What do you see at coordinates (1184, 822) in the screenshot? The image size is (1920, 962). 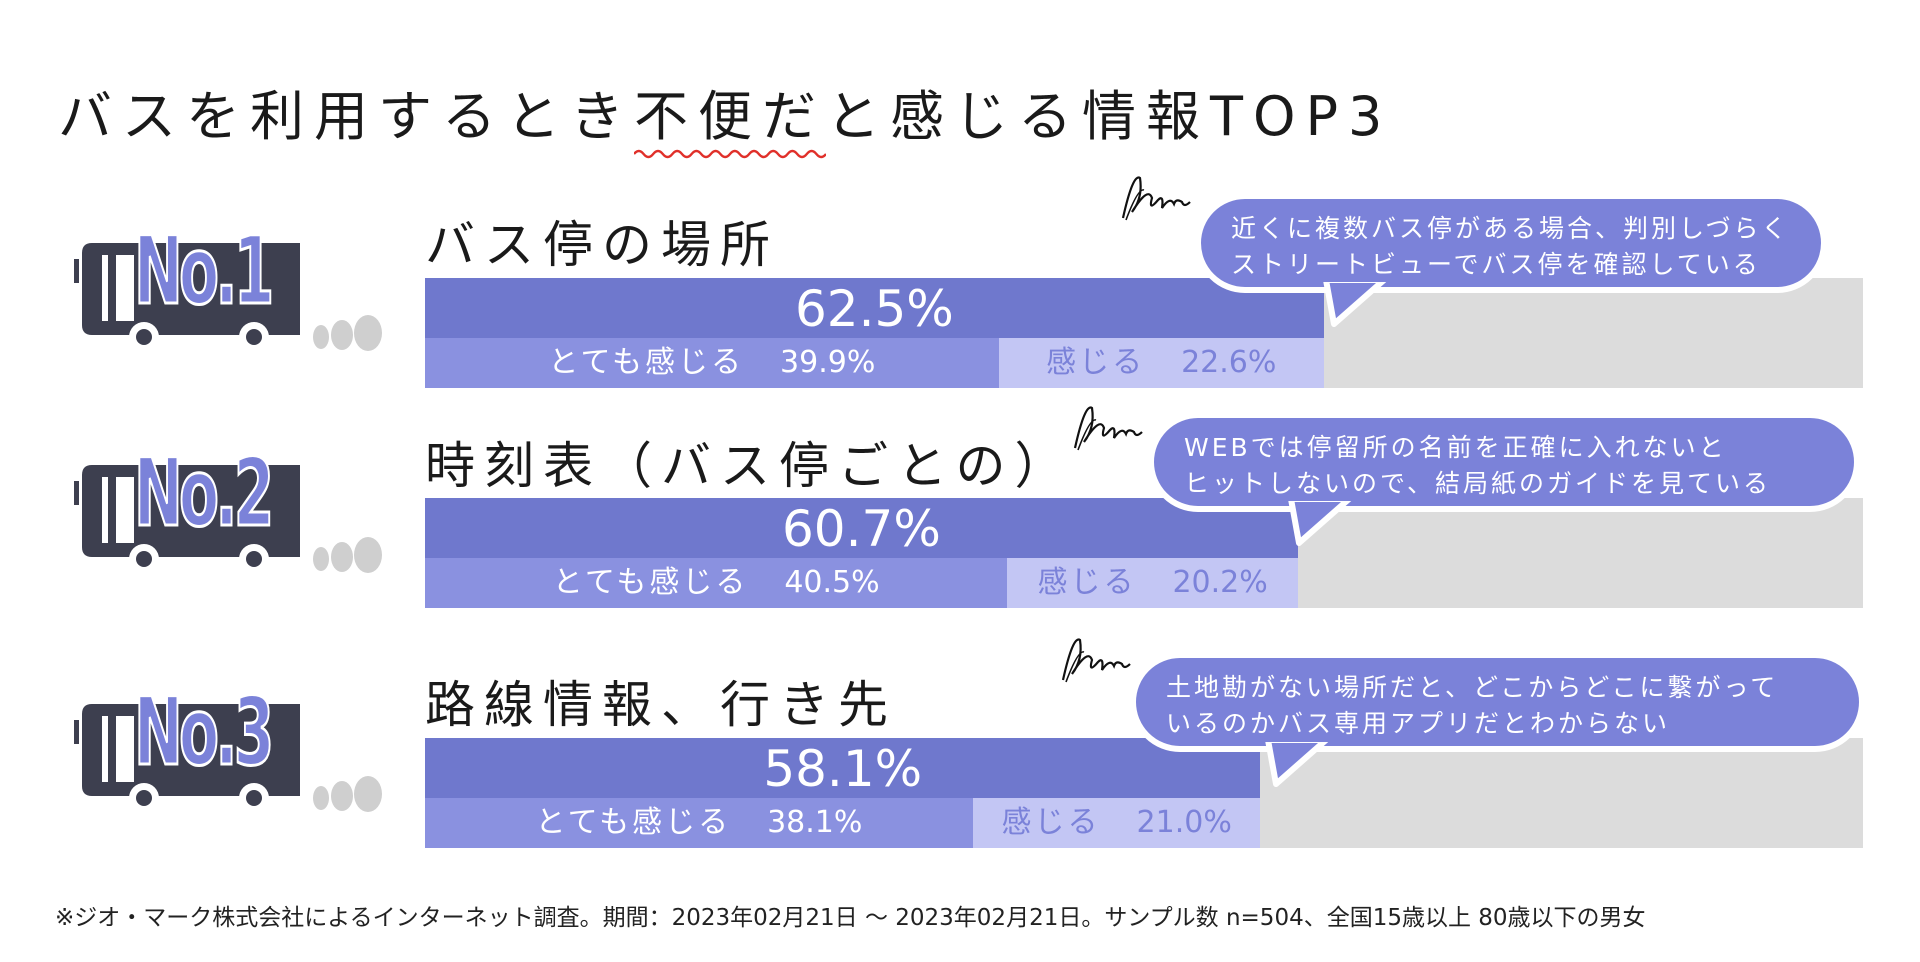 I see `weak-value-3: 21.0%` at bounding box center [1184, 822].